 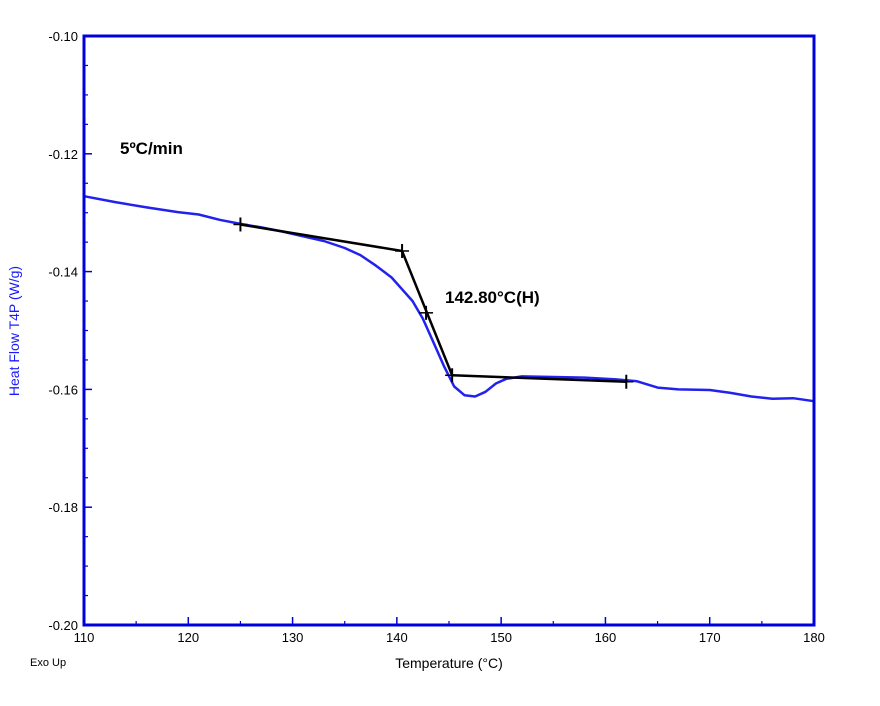 I want to click on exo-up-label: Exo Up, so click(x=48, y=663).